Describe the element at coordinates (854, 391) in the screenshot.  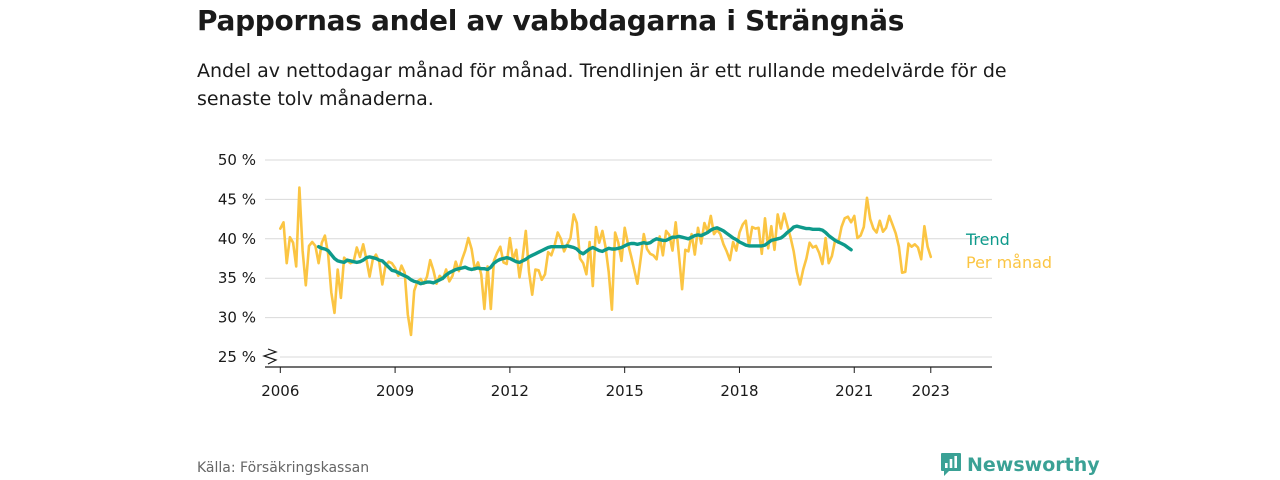
I see `x-tick-label: 2021` at that location.